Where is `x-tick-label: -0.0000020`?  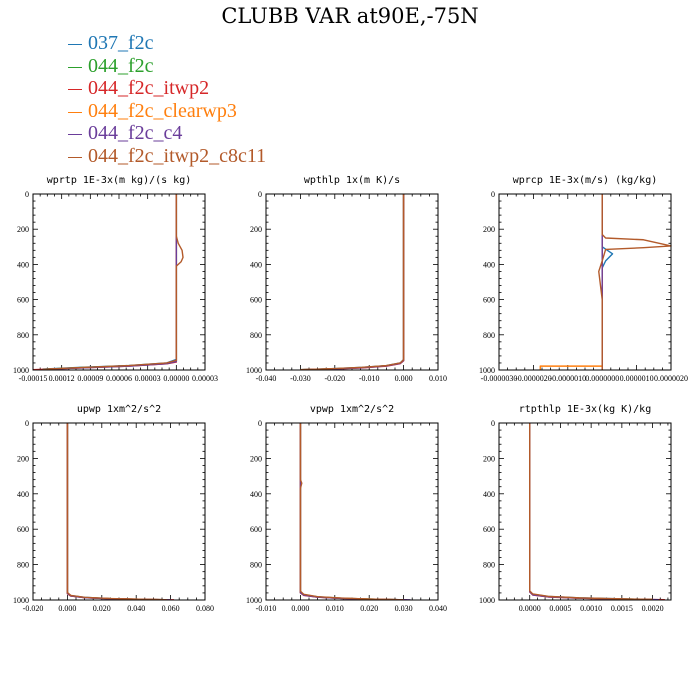 x-tick-label: -0.0000020 is located at coordinates (533, 378).